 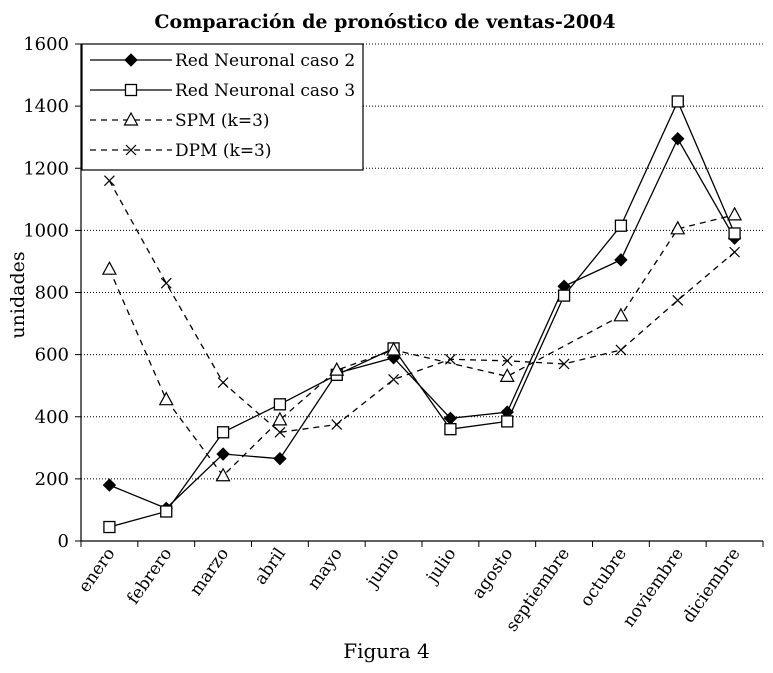 What do you see at coordinates (209, 571) in the screenshot?
I see `x-tick-label: marzo` at bounding box center [209, 571].